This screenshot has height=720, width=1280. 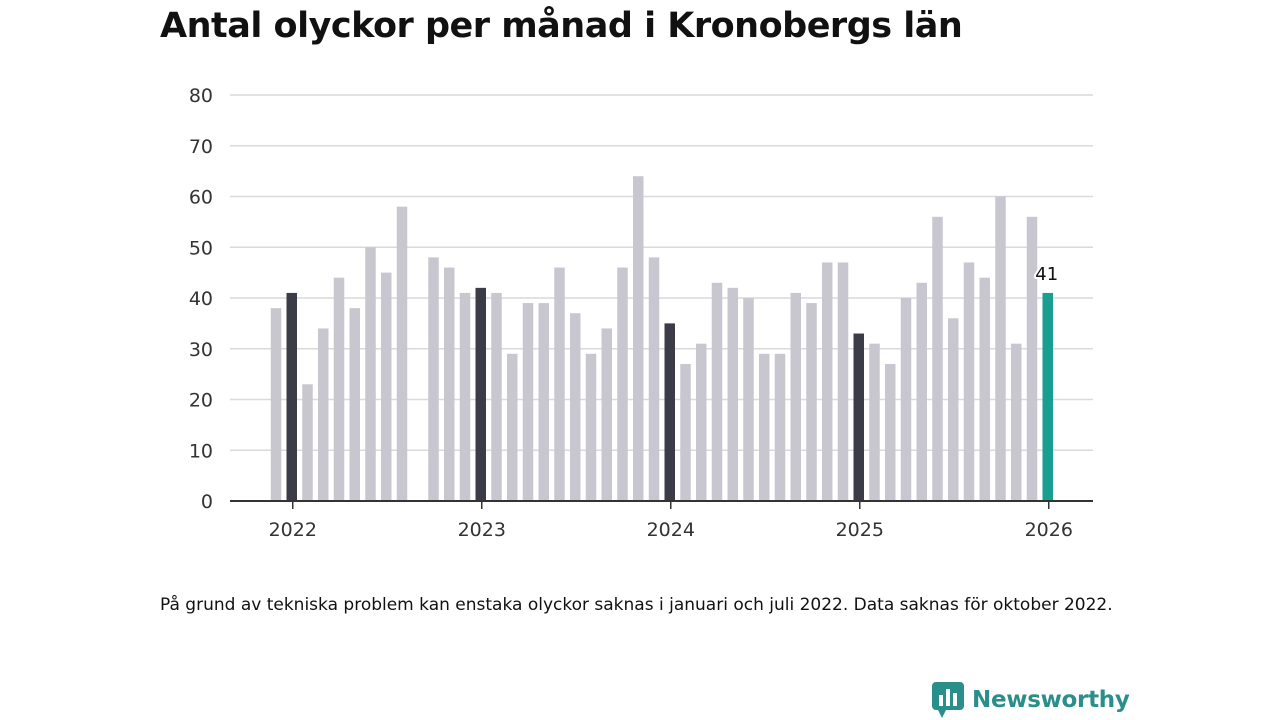 What do you see at coordinates (201, 96) in the screenshot?
I see `y-tick-label: 80` at bounding box center [201, 96].